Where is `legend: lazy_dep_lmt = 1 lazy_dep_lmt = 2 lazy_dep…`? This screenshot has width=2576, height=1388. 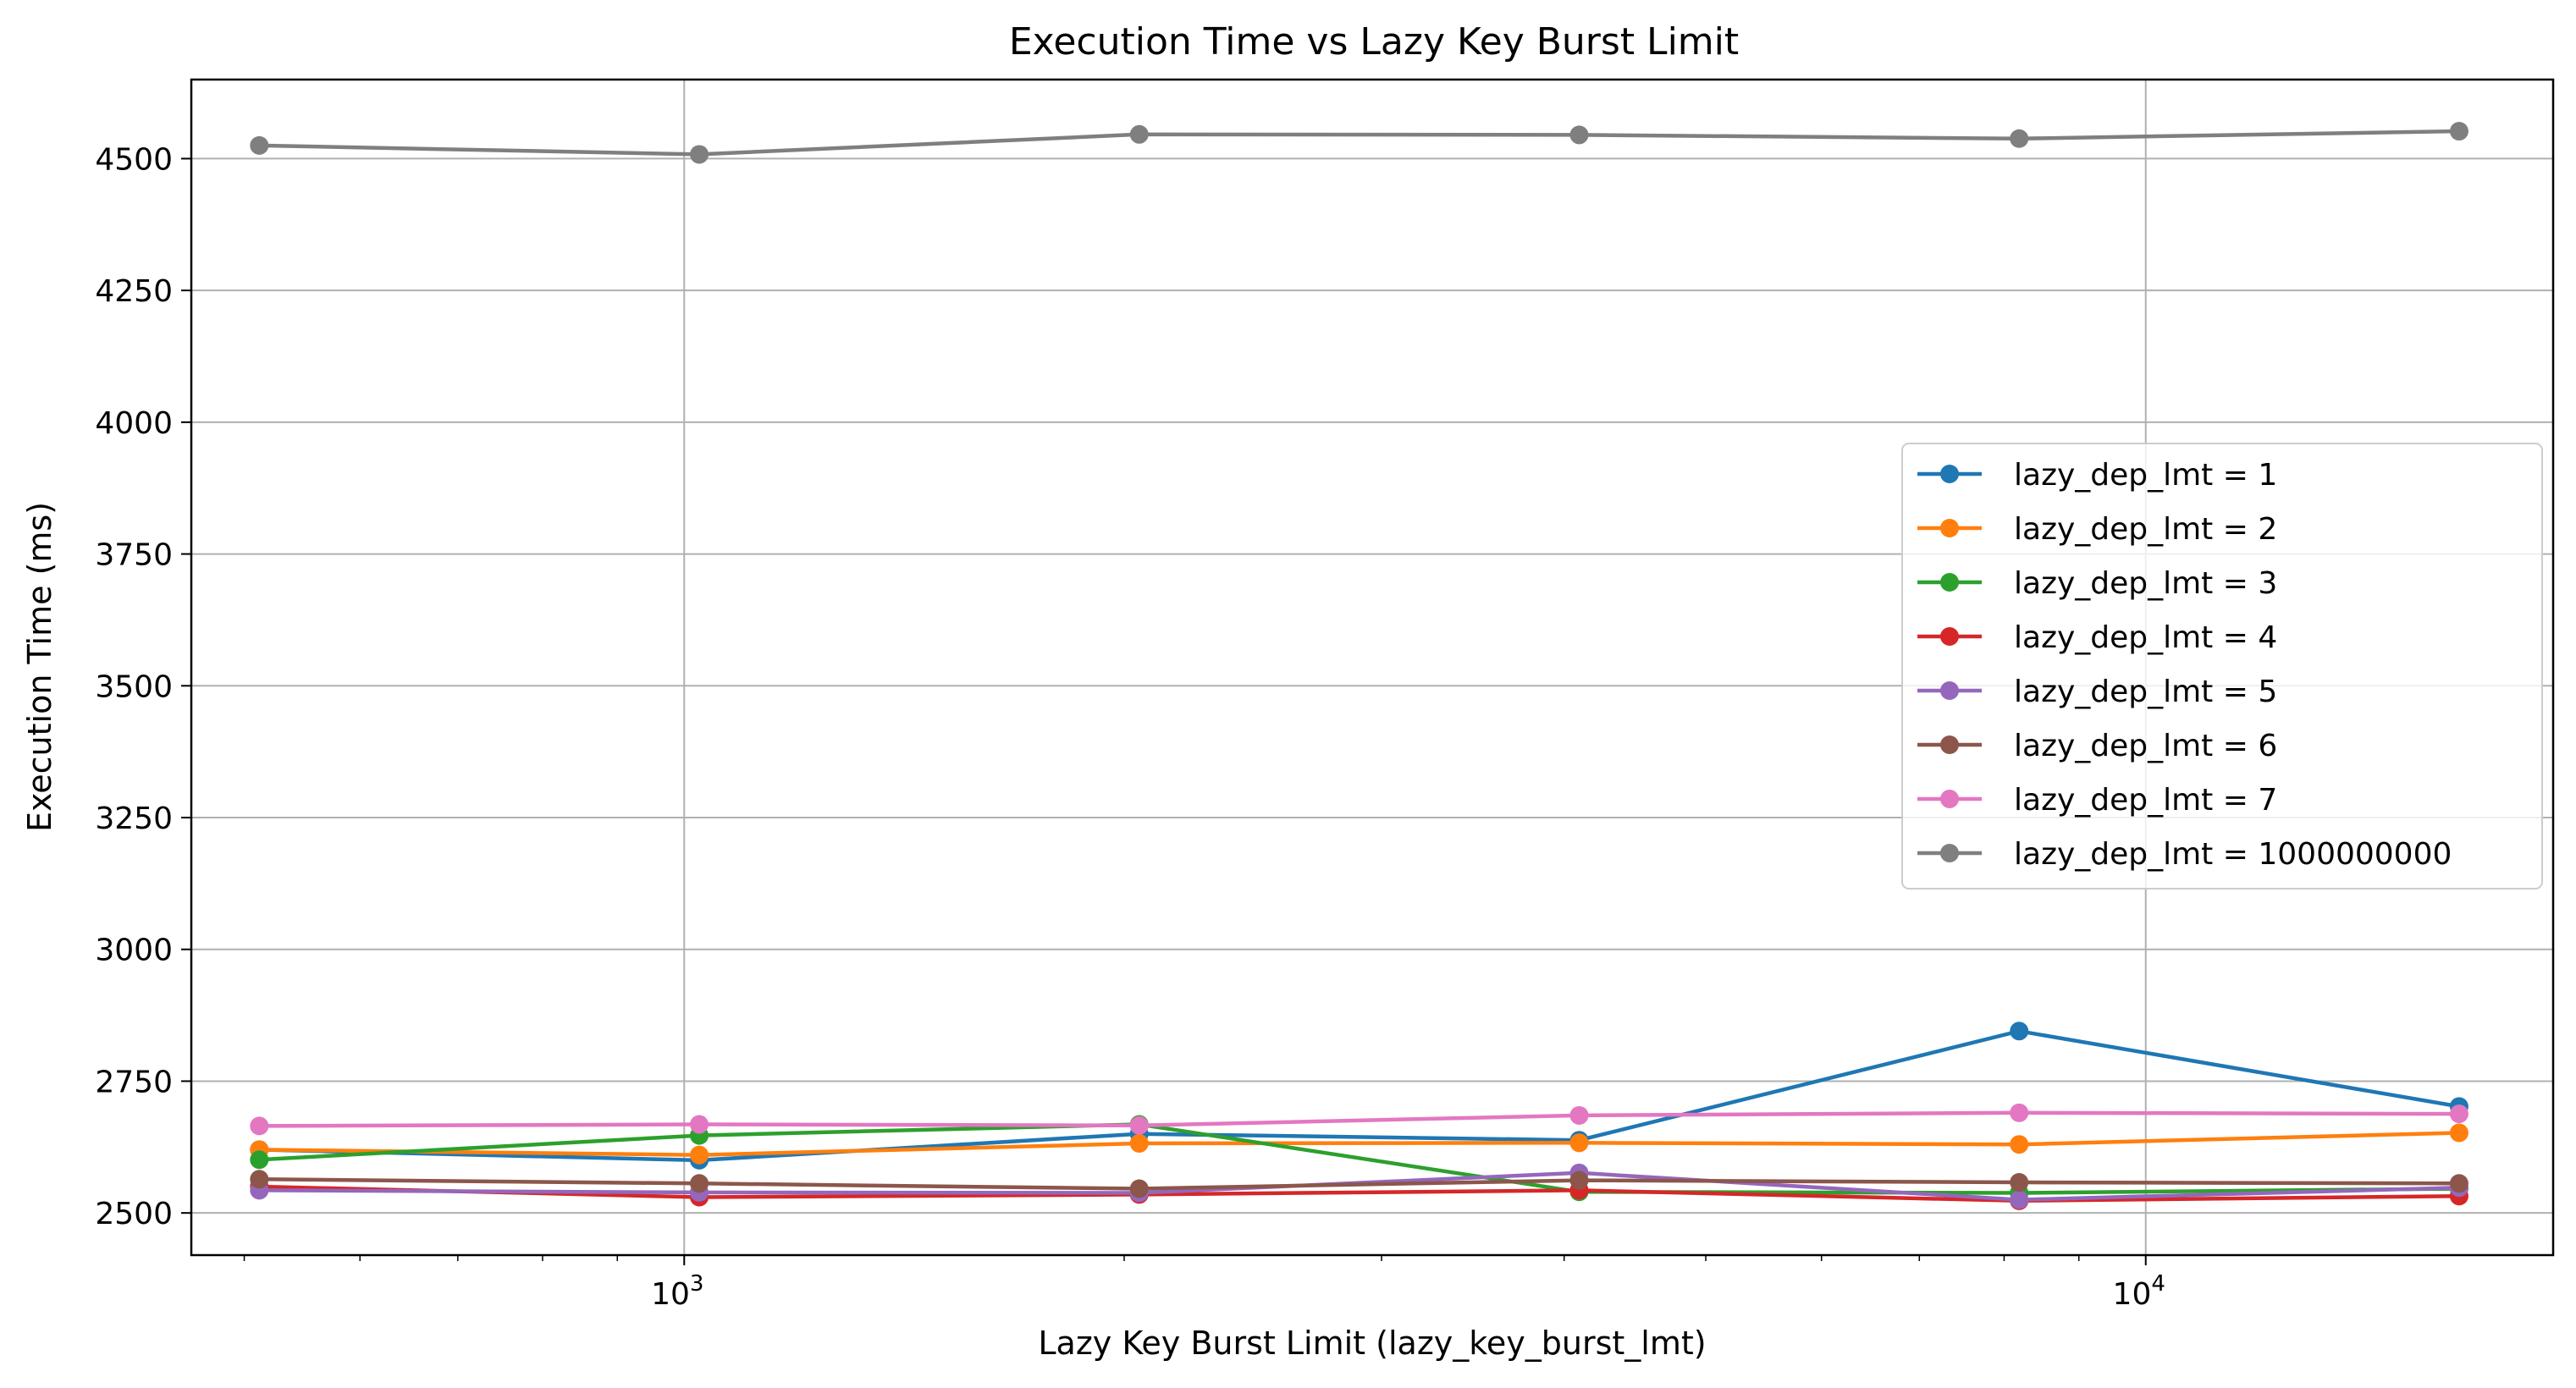 legend: lazy_dep_lmt = 1 lazy_dep_lmt = 2 lazy_dep… is located at coordinates (2222, 666).